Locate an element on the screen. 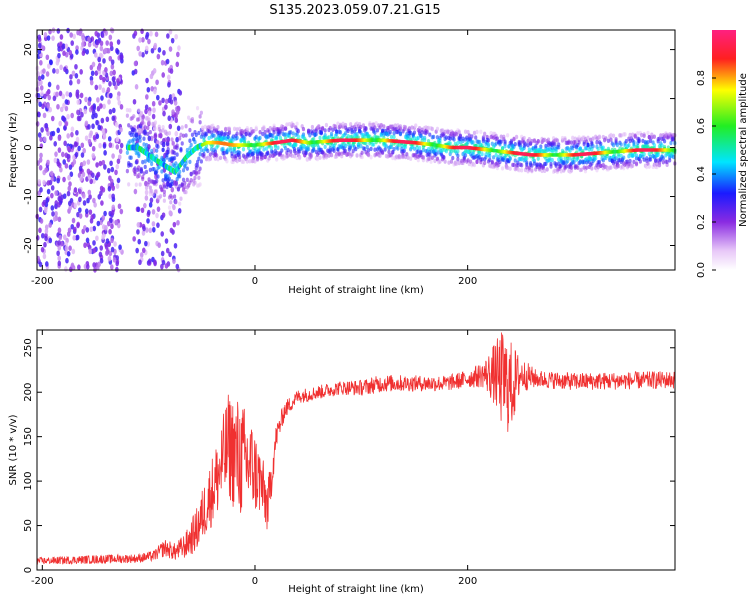  snr-x-tick-label: -200 is located at coordinates (42, 581).